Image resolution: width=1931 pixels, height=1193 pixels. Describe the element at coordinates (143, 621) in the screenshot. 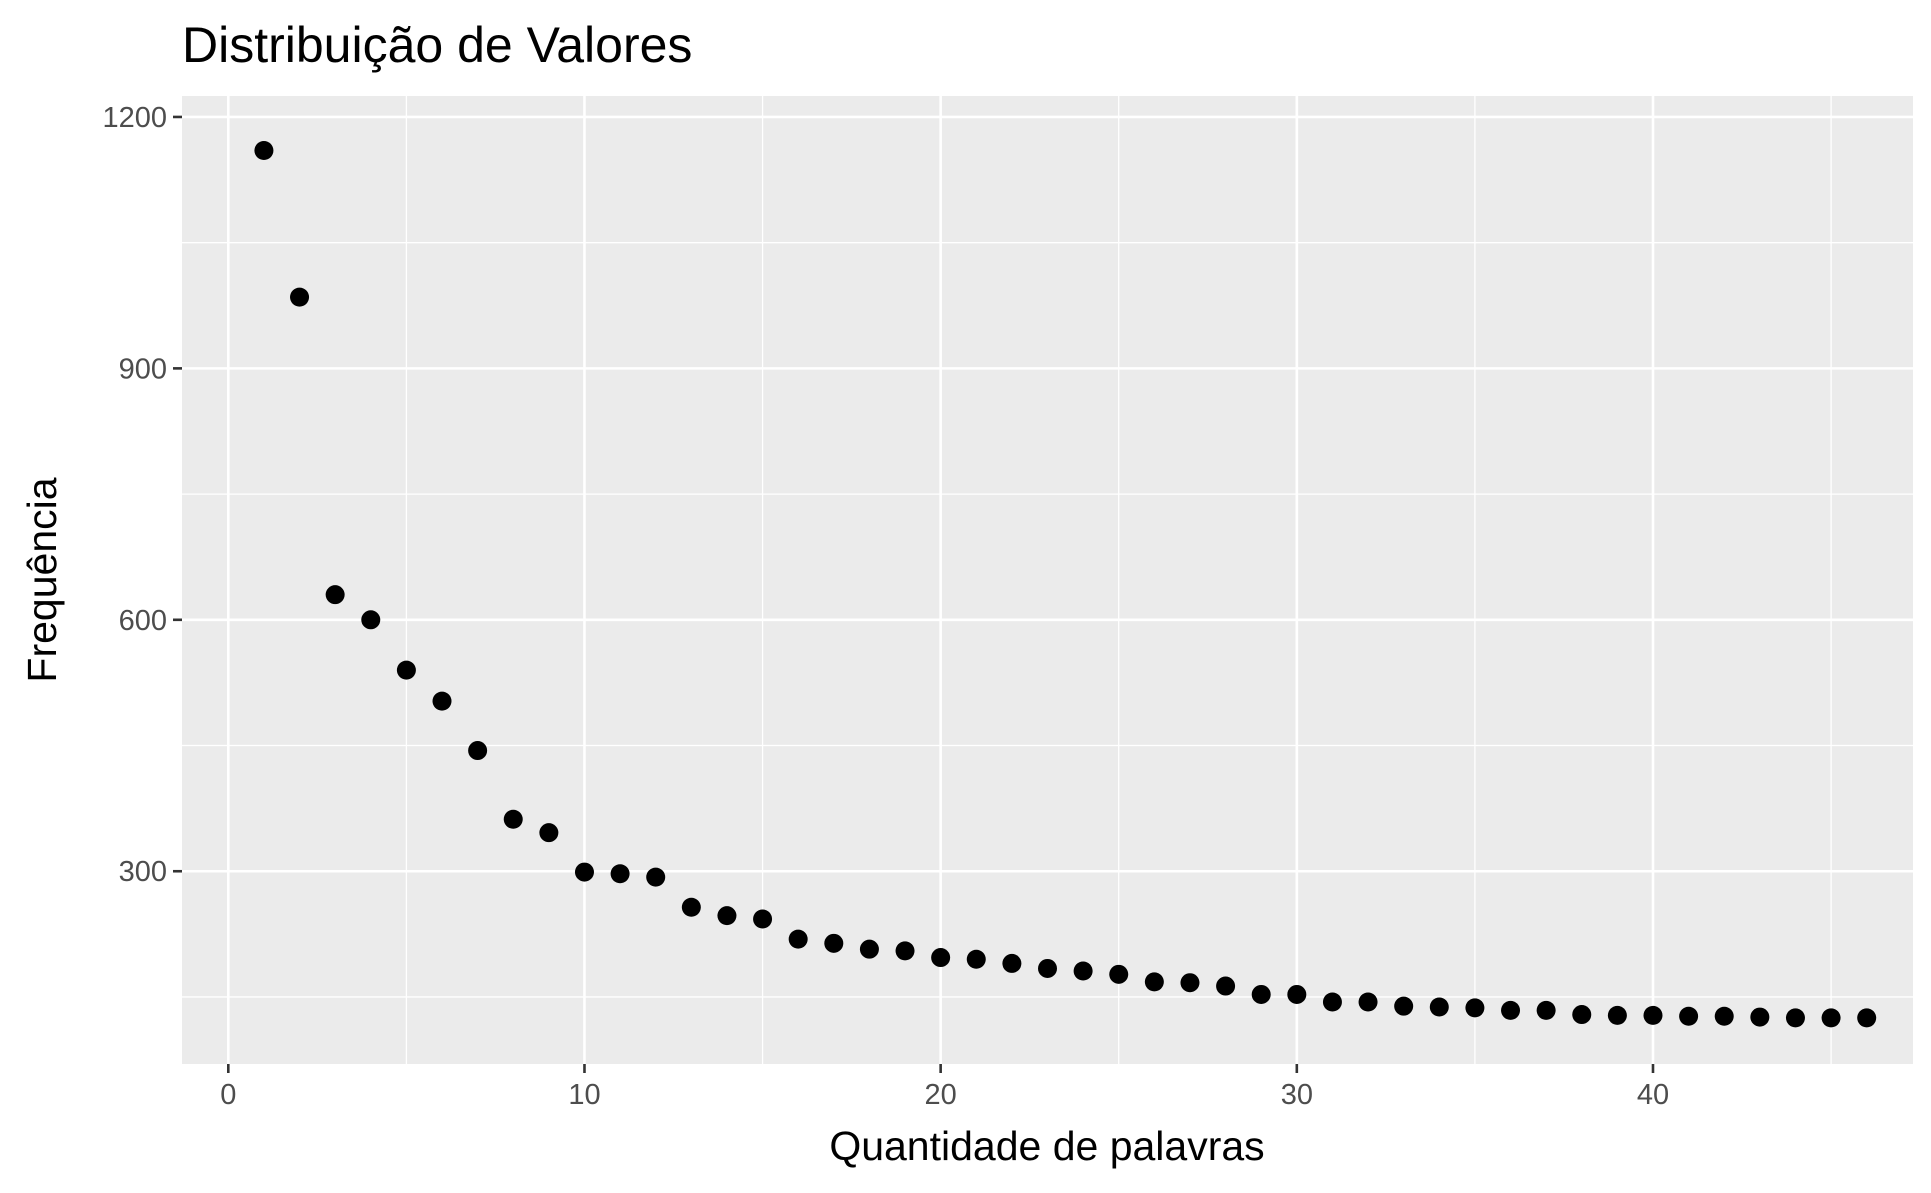

I see `y-tick-label: 600` at that location.